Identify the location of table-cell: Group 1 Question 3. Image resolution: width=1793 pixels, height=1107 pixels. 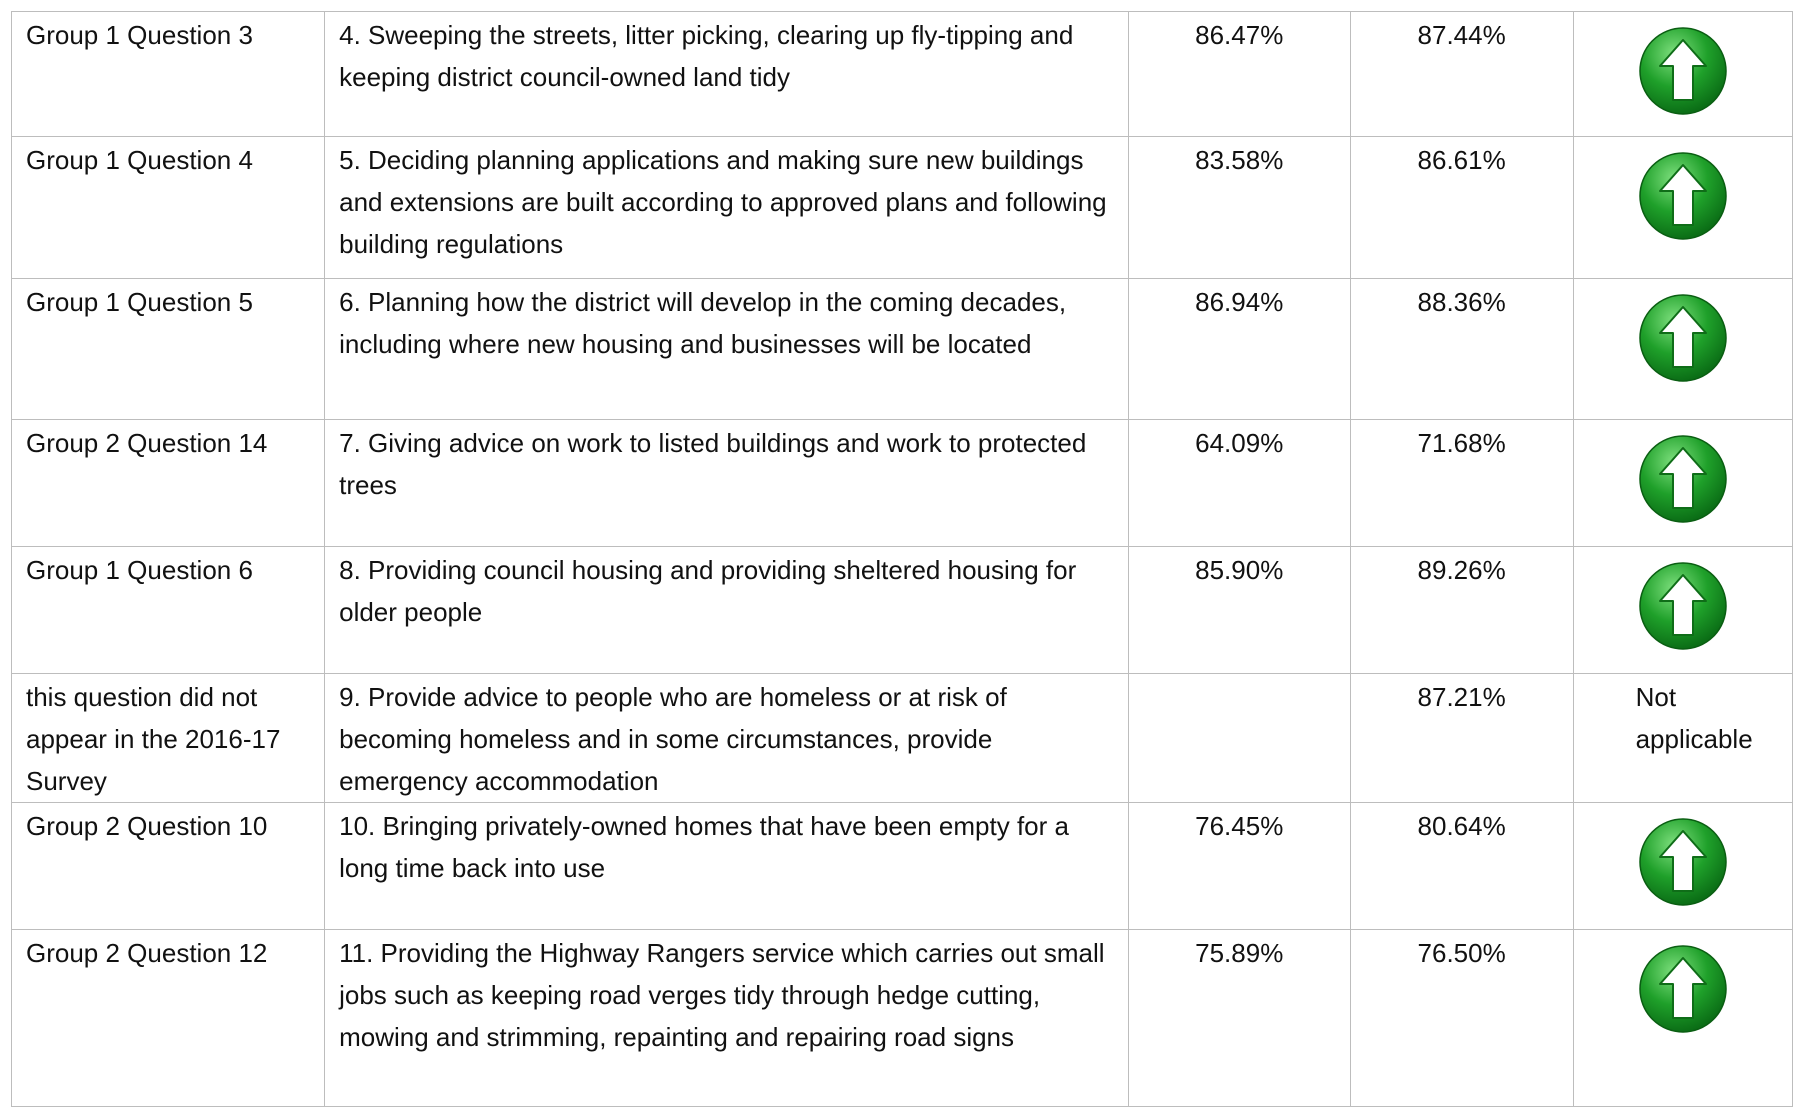
(168, 74).